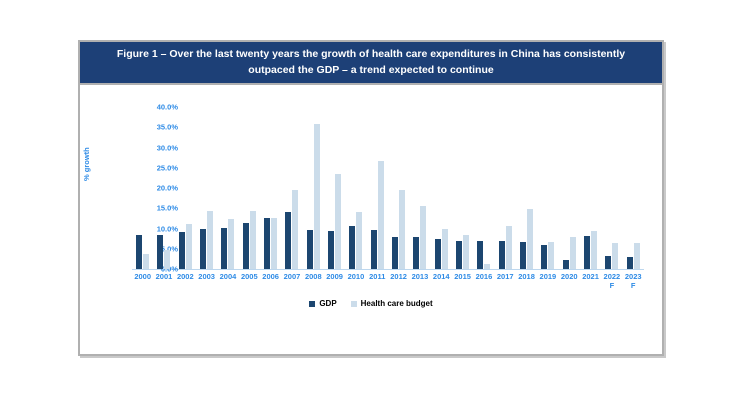  Describe the element at coordinates (206, 276) in the screenshot. I see `x-tick-label: 2003` at that location.